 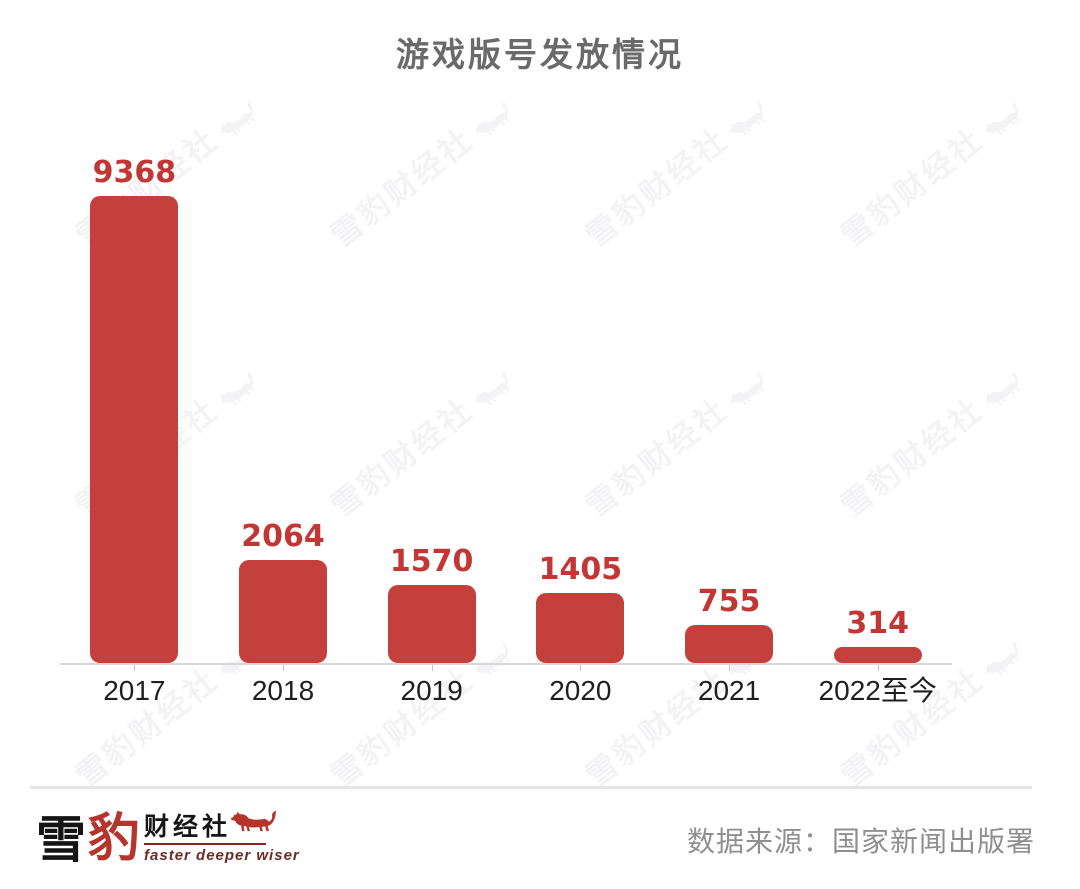 I want to click on bar-column: 2064, so click(x=283, y=405).